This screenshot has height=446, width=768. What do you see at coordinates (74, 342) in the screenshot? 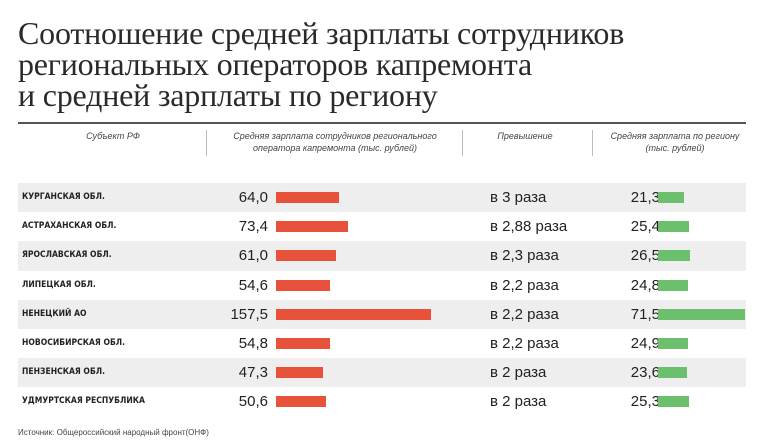
I see `region-name: Новосибирская обл.` at bounding box center [74, 342].